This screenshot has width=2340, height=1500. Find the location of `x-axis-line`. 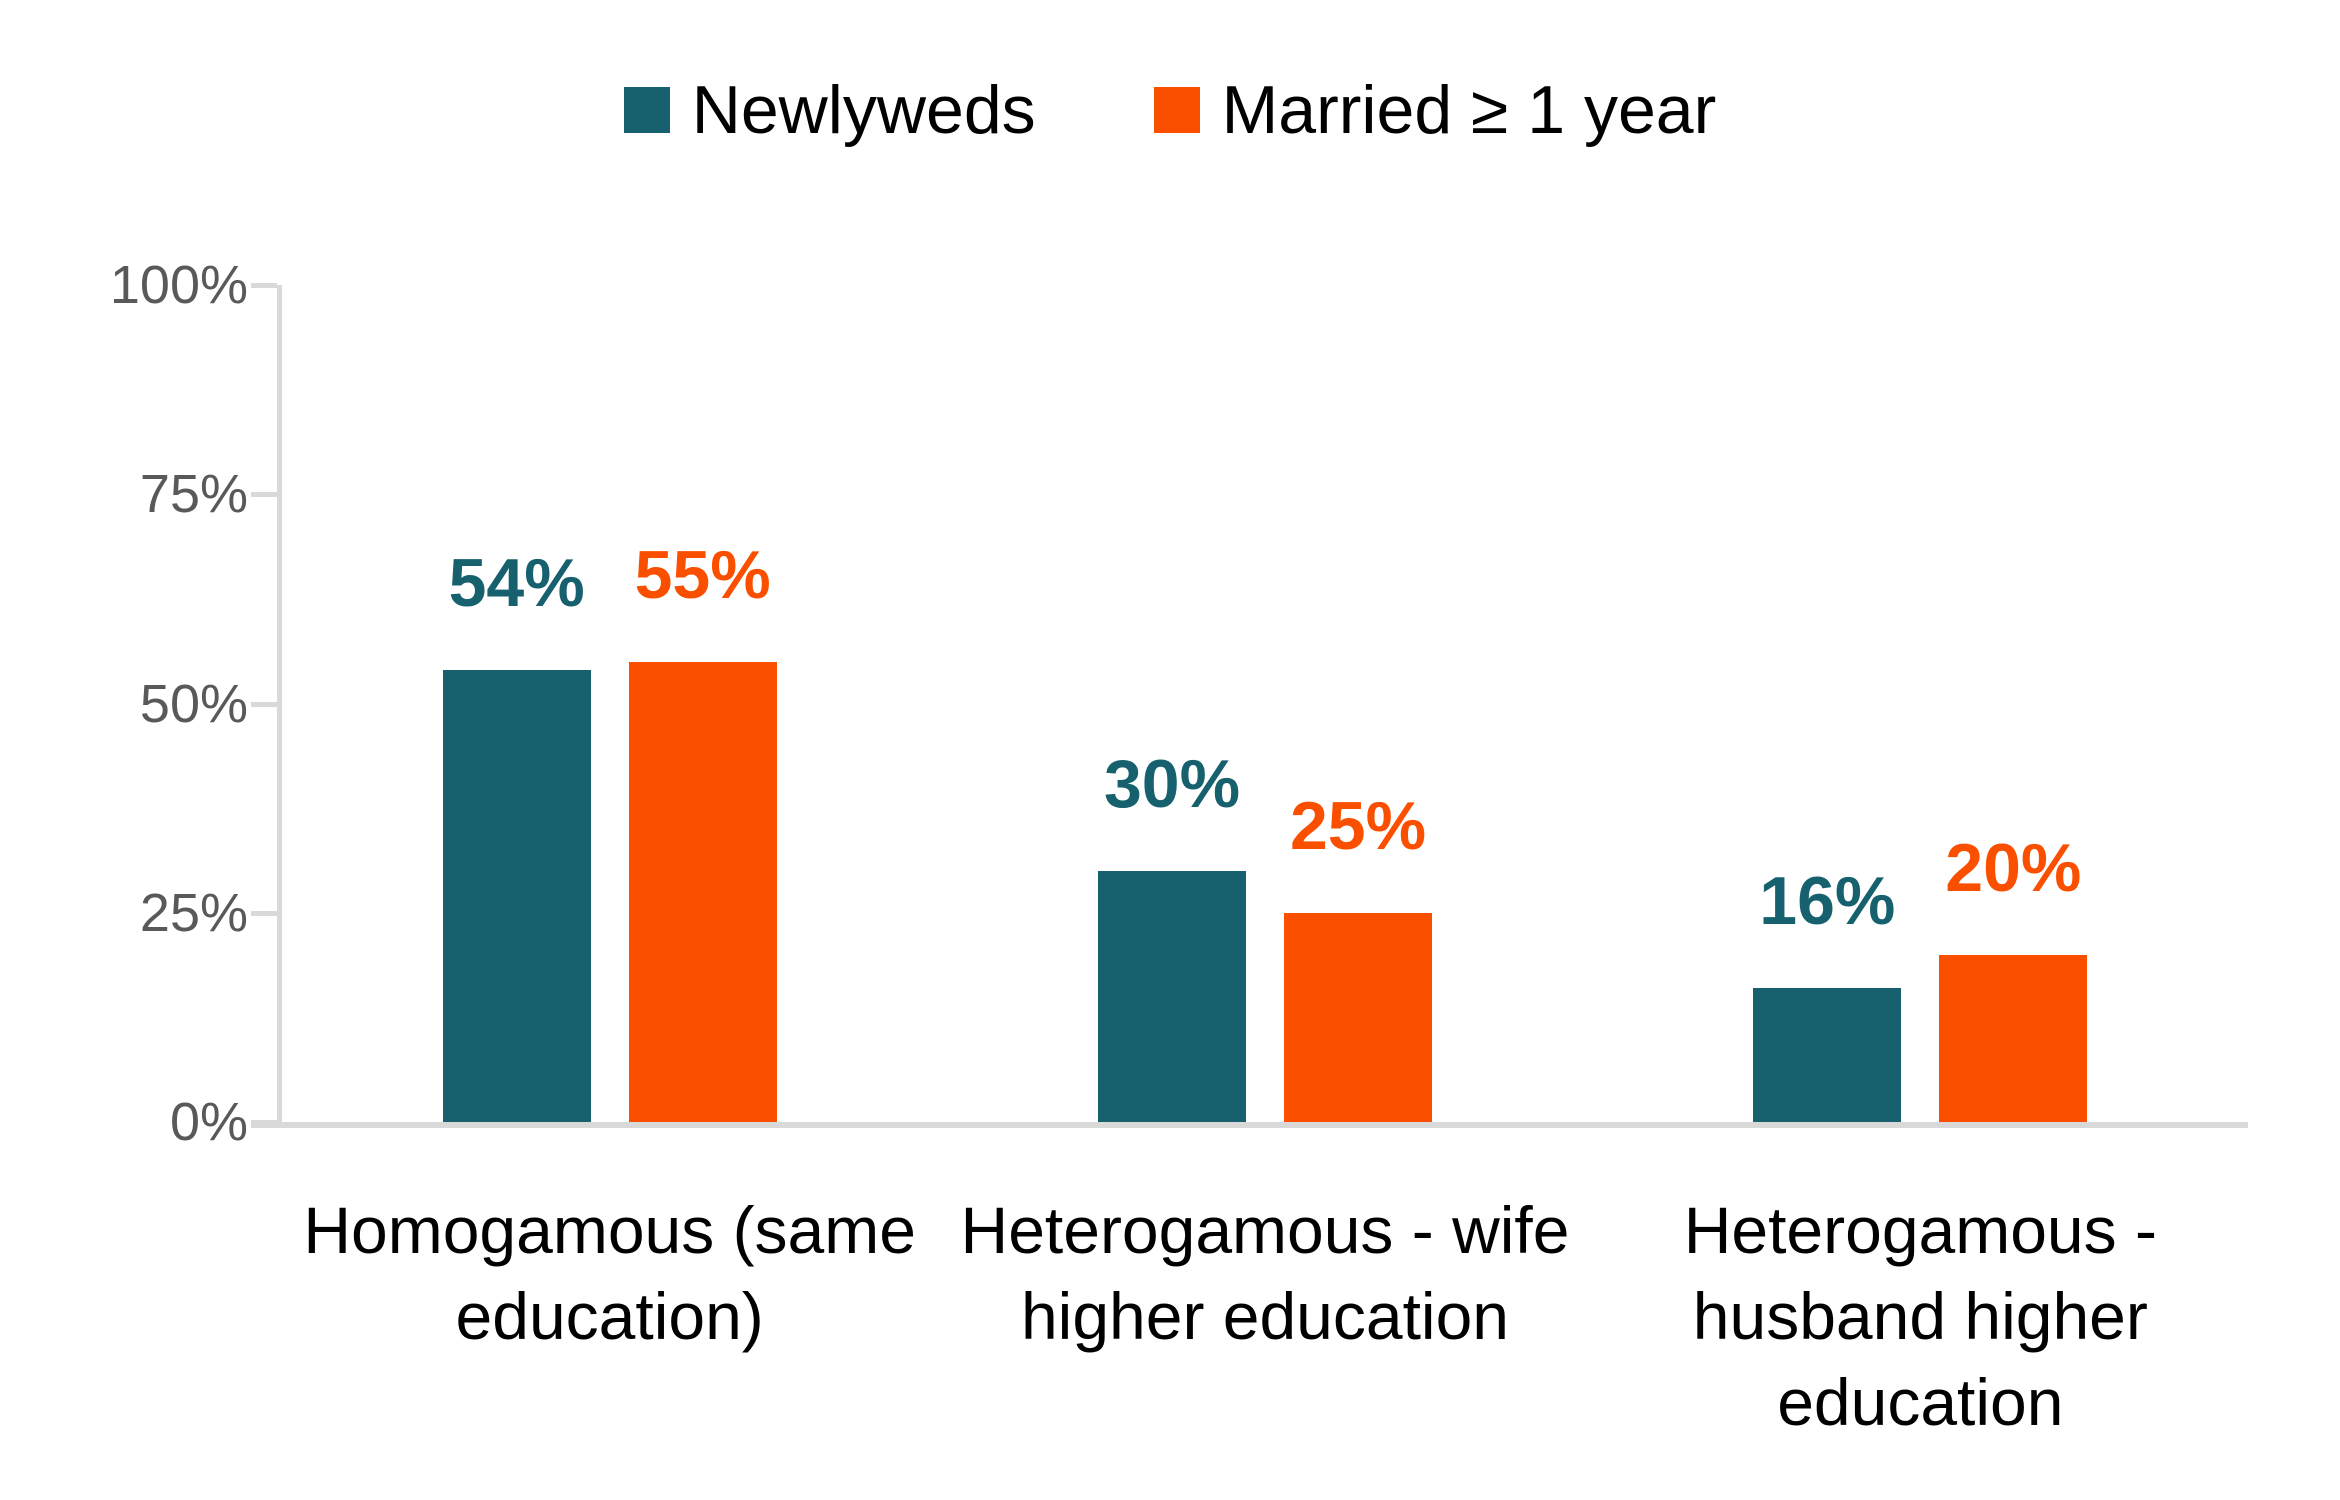

x-axis-line is located at coordinates (1249, 1125).